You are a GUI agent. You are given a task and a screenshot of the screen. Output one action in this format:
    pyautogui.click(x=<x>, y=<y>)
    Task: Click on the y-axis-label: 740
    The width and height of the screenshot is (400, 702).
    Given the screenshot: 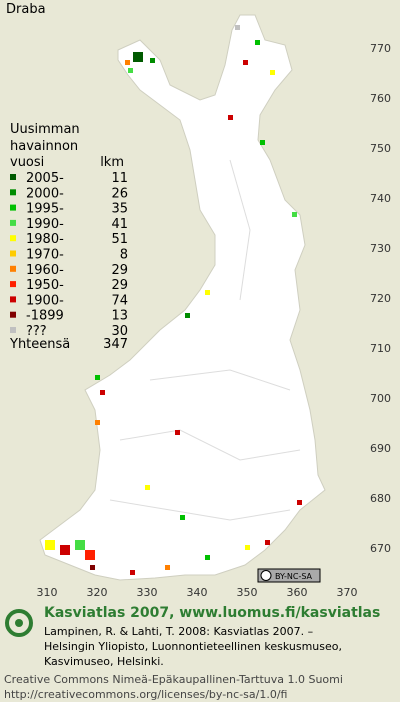 What is the action you would take?
    pyautogui.click(x=380, y=198)
    